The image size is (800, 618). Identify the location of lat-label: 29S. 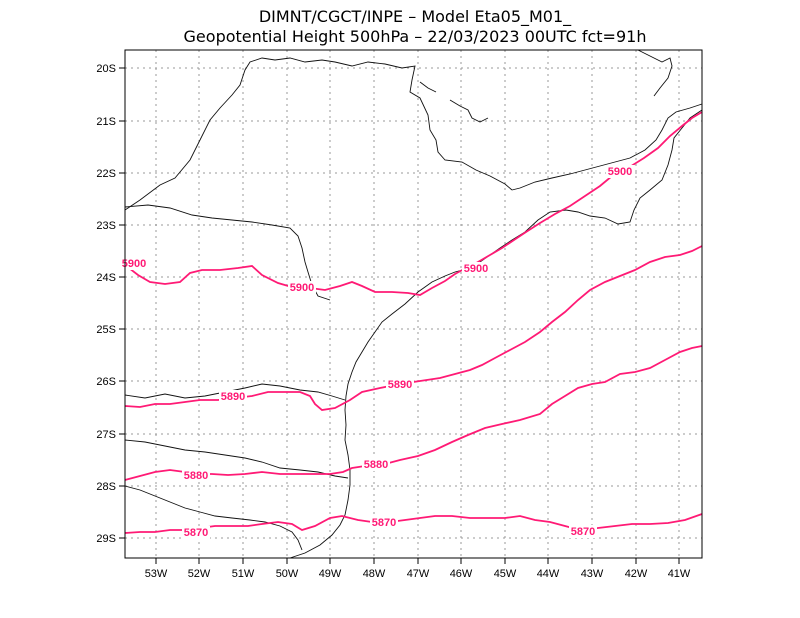
(106, 539).